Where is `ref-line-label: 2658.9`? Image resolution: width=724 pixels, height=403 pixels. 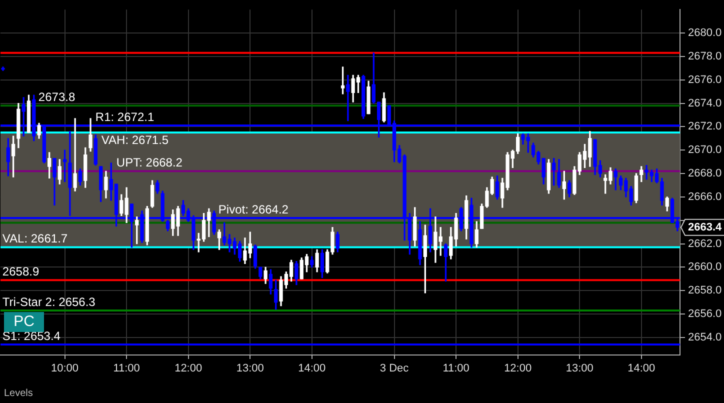
ref-line-label: 2658.9 is located at coordinates (21, 271).